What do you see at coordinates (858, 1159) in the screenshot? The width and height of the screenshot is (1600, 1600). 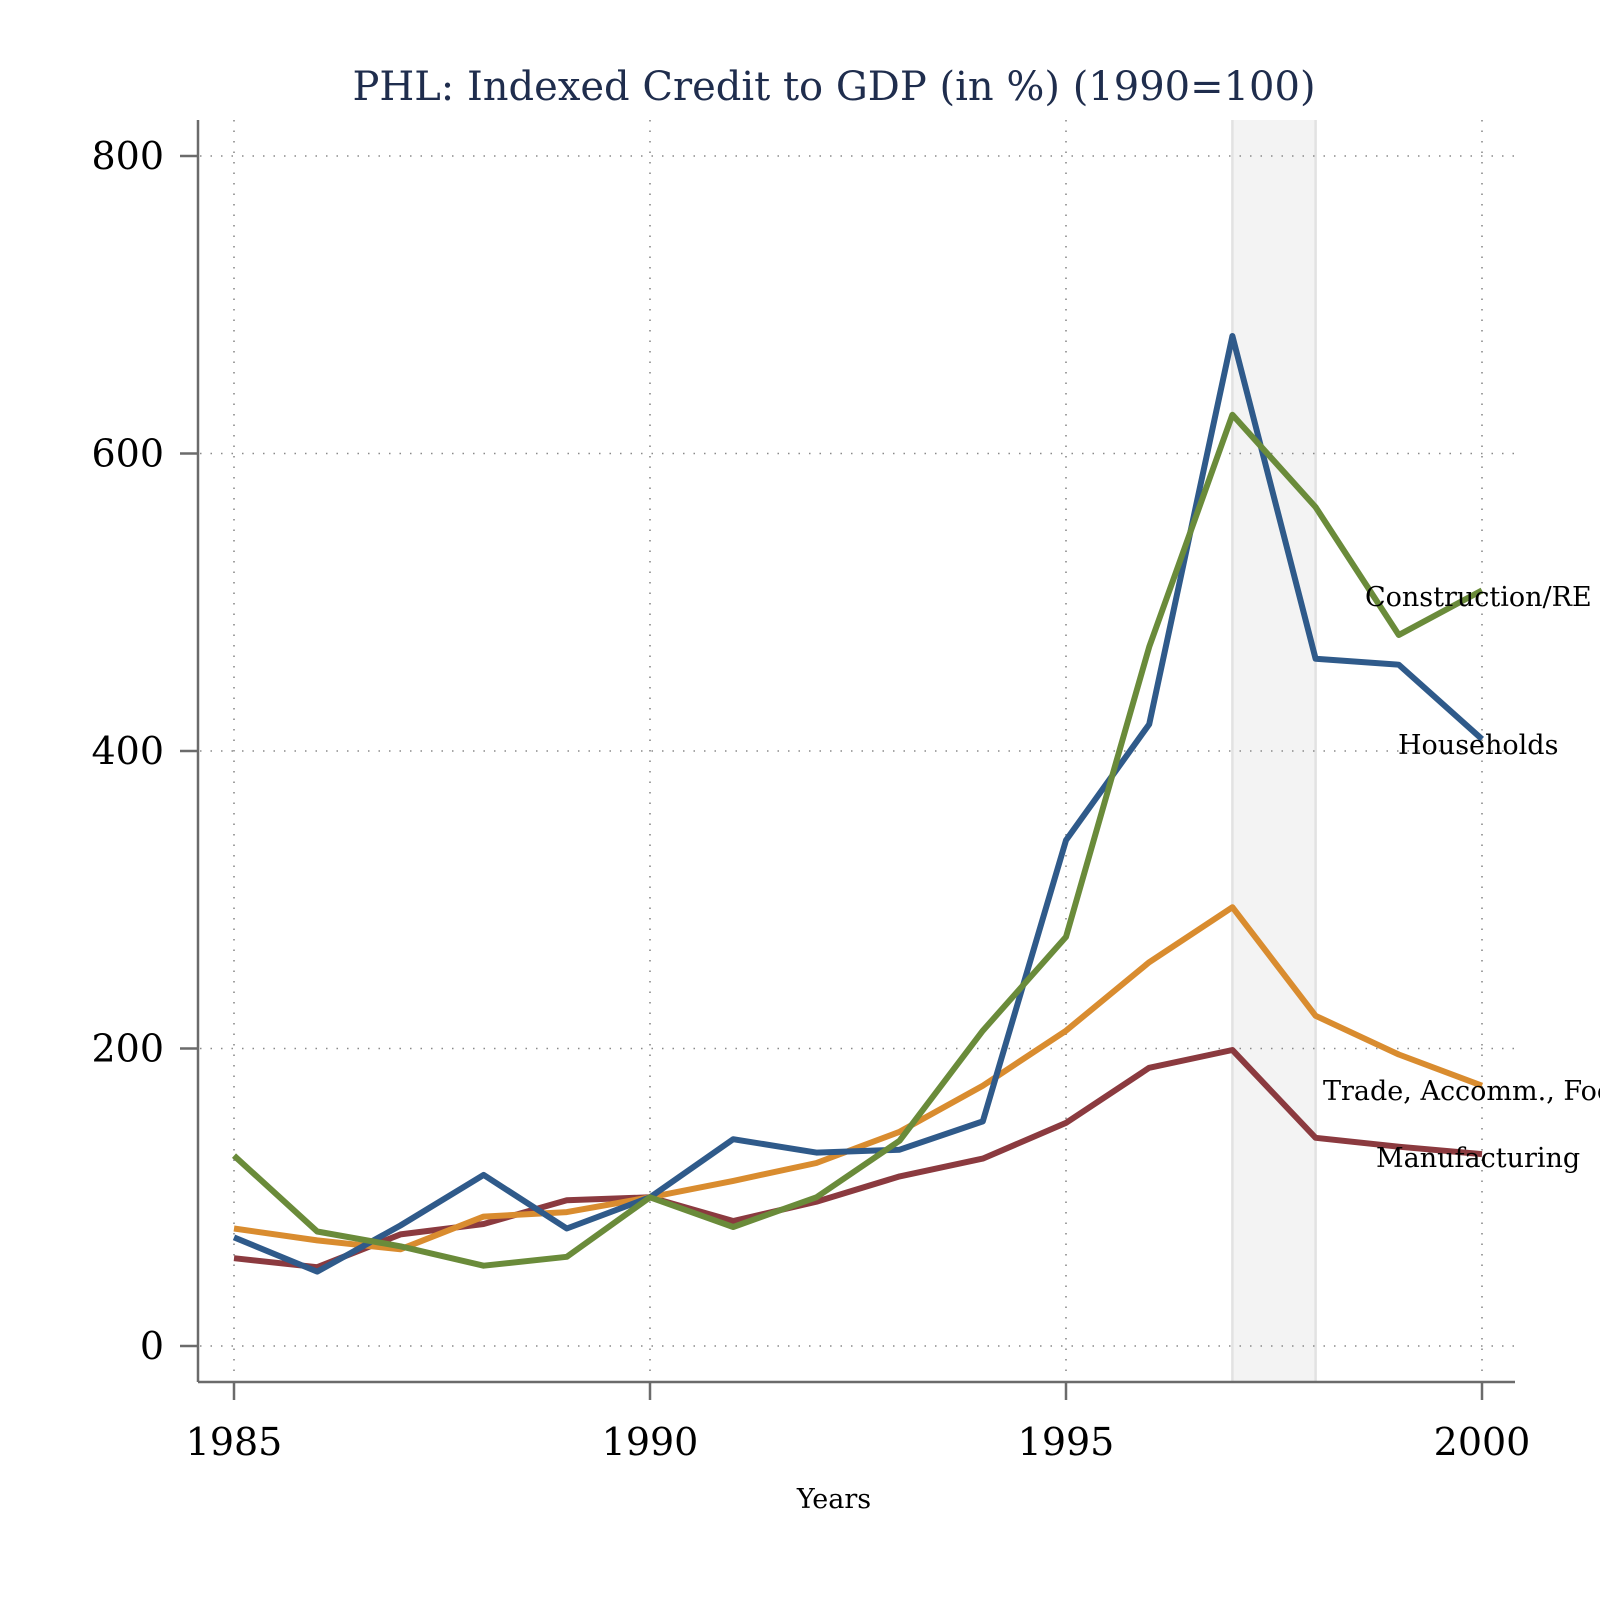 I see `series-line-manufacturing` at bounding box center [858, 1159].